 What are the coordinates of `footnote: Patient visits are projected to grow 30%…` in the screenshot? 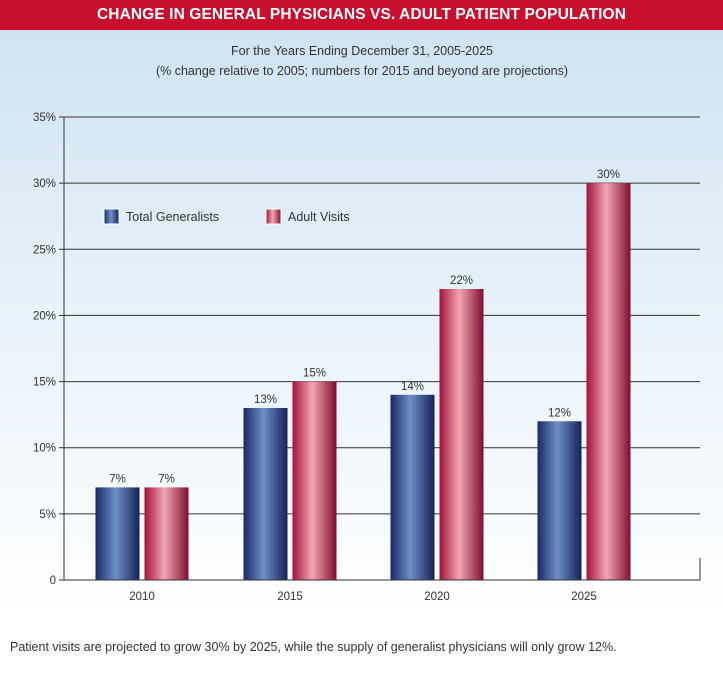 It's located at (313, 647).